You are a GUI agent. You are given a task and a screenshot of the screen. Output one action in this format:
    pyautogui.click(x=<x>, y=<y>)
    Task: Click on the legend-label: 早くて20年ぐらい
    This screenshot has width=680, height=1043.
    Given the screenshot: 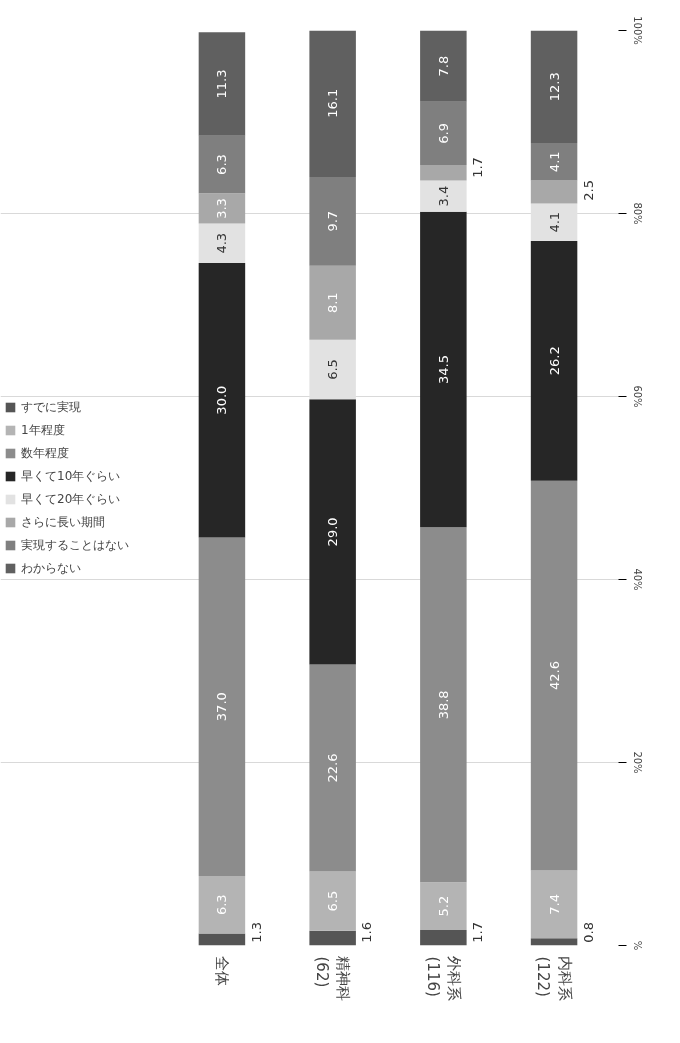 What is the action you would take?
    pyautogui.click(x=71, y=499)
    